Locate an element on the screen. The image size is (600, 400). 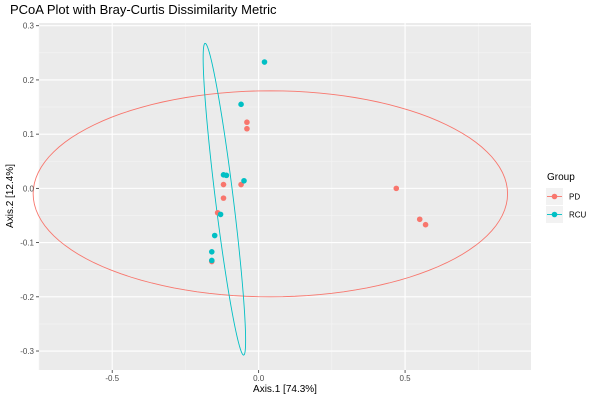
y-tick-label: 0.1 is located at coordinates (29, 134).